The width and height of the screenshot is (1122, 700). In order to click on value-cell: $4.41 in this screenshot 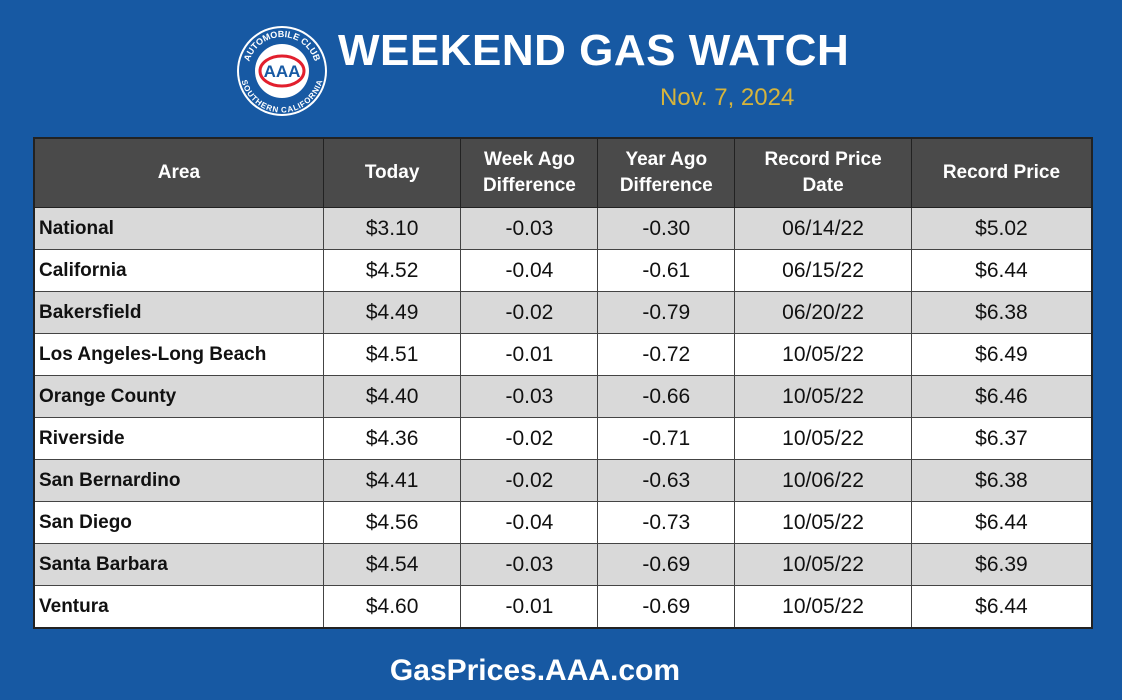, I will do `click(392, 480)`.